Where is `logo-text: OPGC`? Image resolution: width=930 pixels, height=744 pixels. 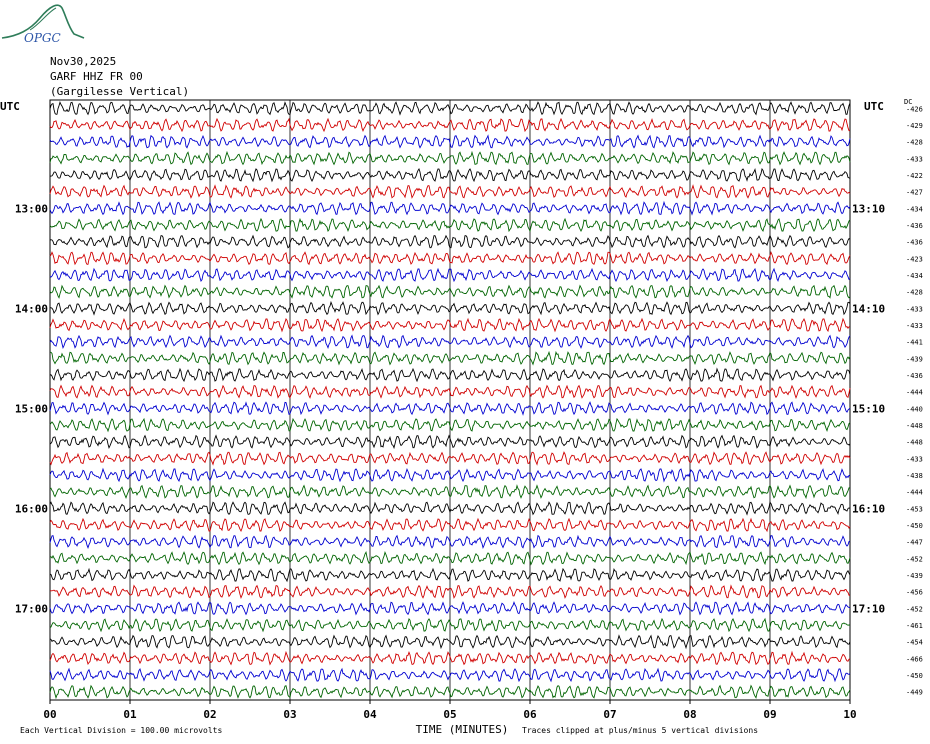
logo-text: OPGC is located at coordinates (42, 38).